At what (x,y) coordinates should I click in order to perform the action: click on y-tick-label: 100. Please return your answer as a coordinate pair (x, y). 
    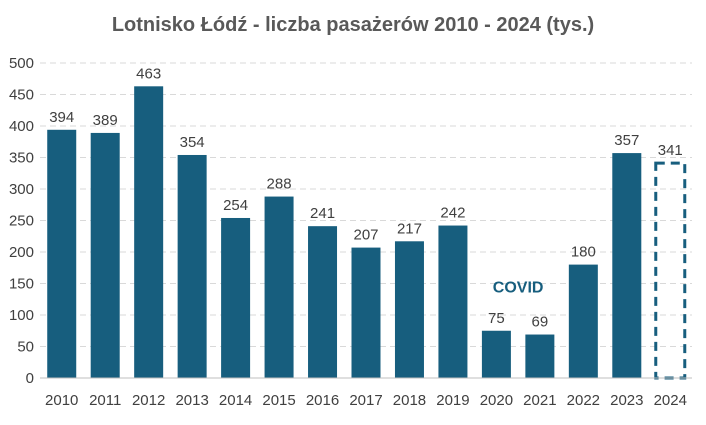
    Looking at the image, I should click on (21, 315).